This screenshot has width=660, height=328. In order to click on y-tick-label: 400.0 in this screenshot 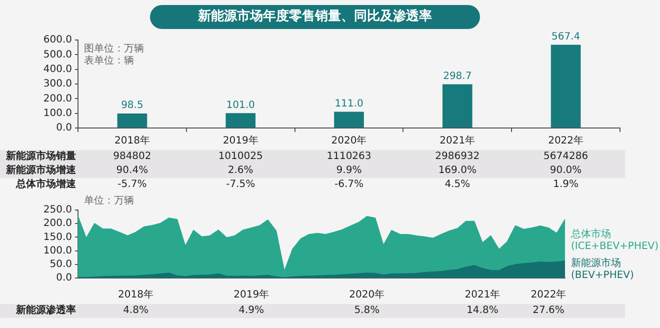, I will do `click(57, 69)`.